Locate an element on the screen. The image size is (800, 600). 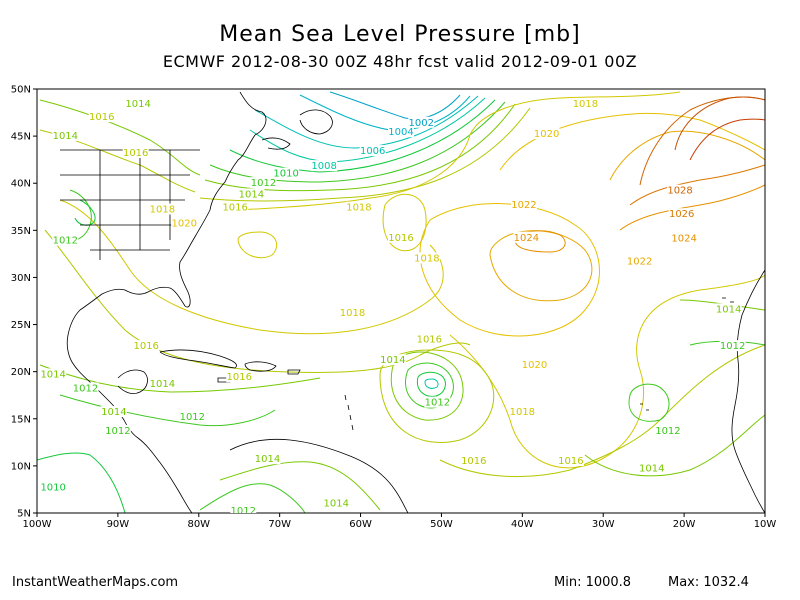
coast-cape-verde is located at coordinates (644, 407).